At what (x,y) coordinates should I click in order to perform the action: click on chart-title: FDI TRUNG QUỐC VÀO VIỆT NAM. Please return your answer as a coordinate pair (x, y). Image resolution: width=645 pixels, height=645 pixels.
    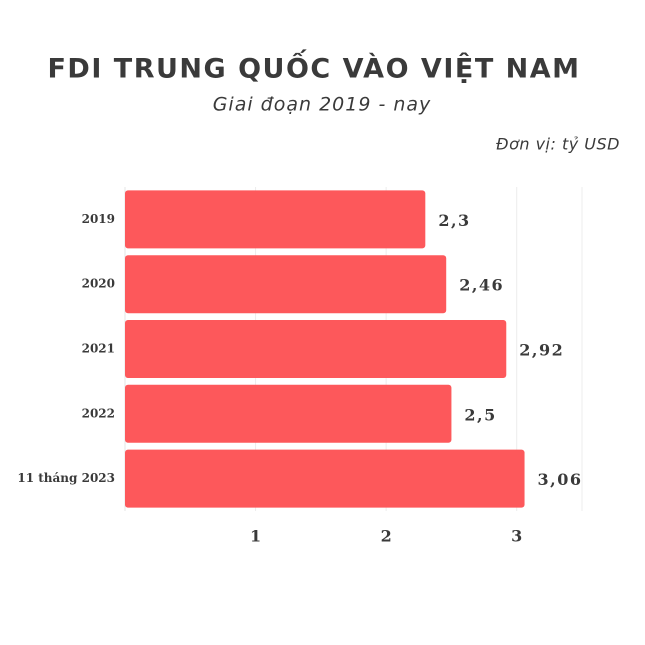
    Looking at the image, I should click on (313, 67).